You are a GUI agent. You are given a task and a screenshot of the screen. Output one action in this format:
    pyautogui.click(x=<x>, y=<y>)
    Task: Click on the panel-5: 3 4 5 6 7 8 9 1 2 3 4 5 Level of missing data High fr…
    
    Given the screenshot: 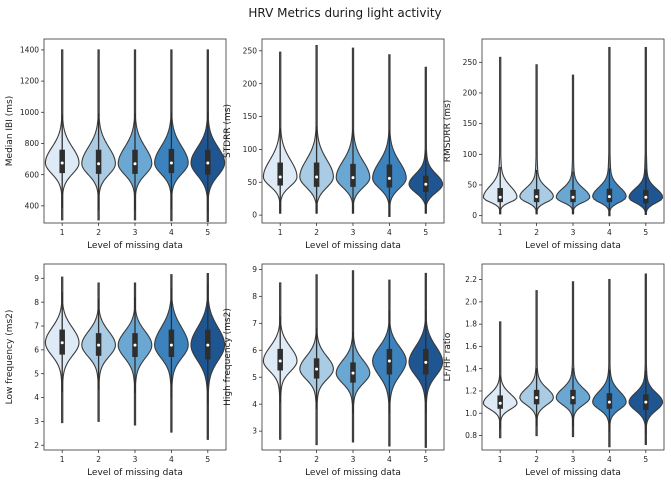 What is the action you would take?
    pyautogui.click(x=334, y=370)
    